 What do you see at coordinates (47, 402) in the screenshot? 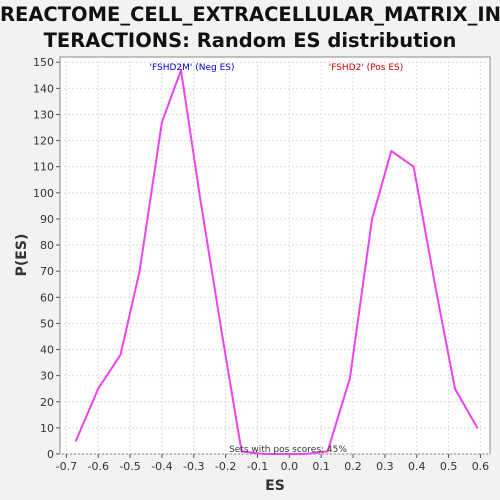
I see `y-tick-label: 20` at bounding box center [47, 402].